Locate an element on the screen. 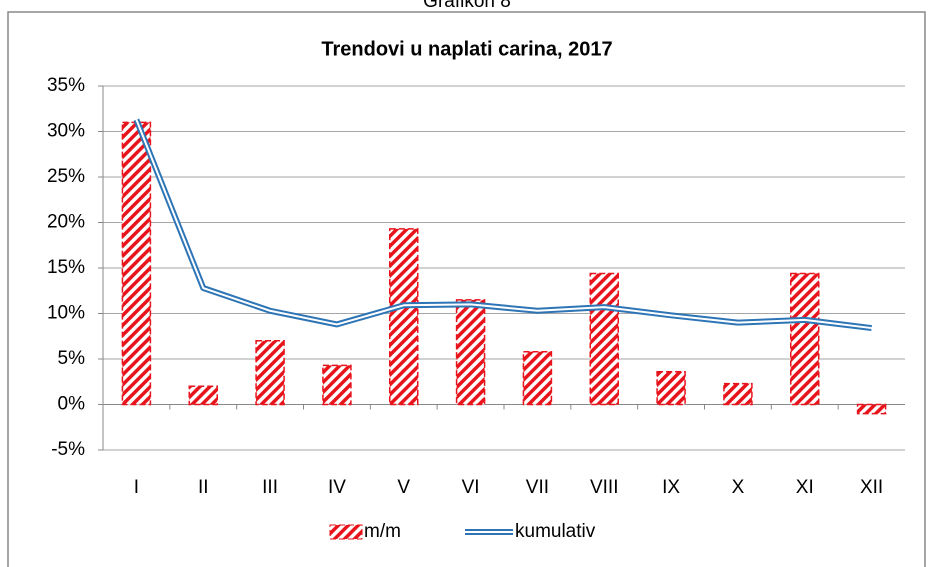 Image resolution: width=934 pixels, height=567 pixels. x-tick-label: IV is located at coordinates (337, 487).